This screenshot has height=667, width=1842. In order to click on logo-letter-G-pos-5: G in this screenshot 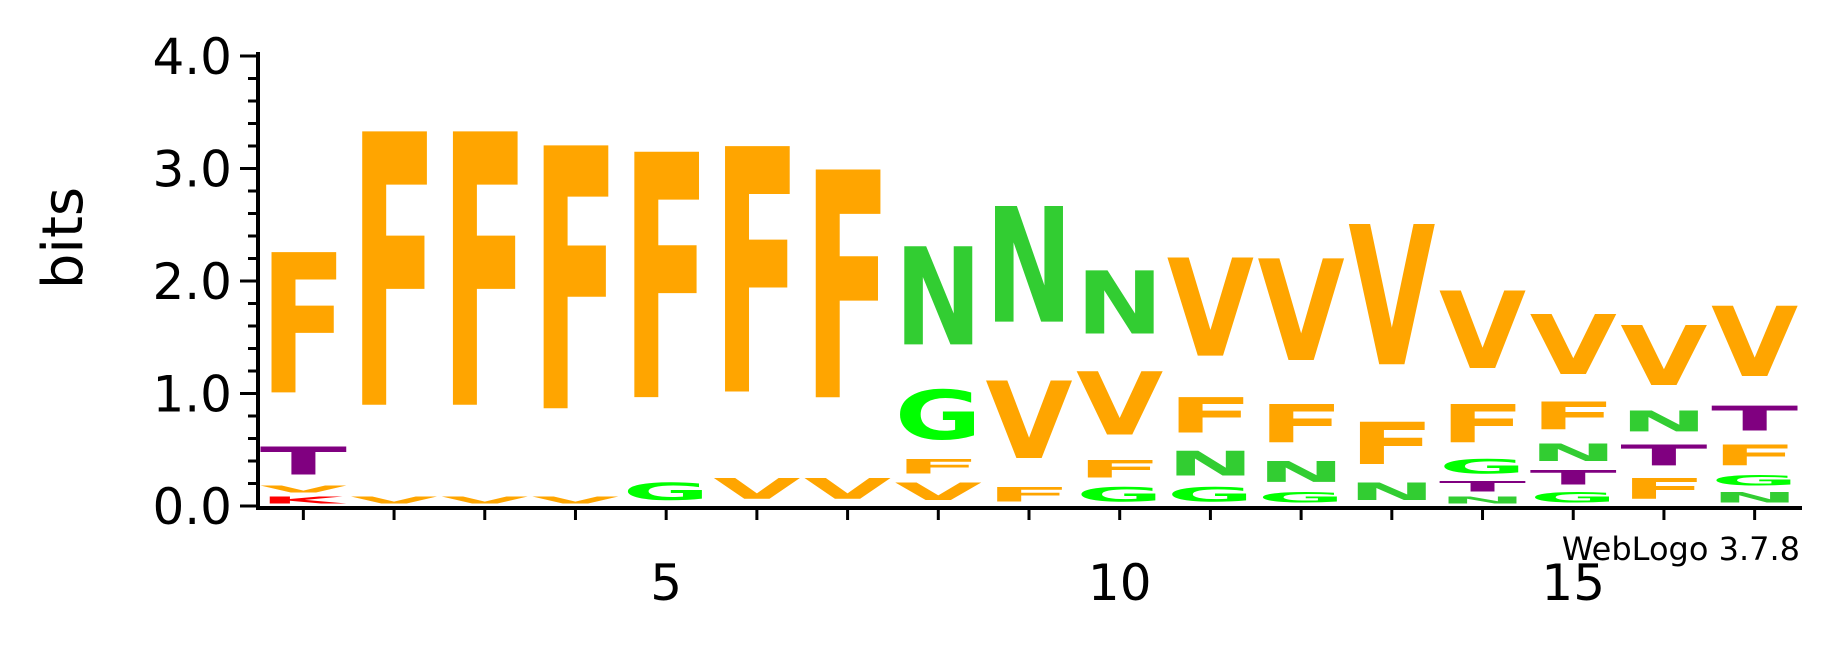, I will do `click(666, 492)`.